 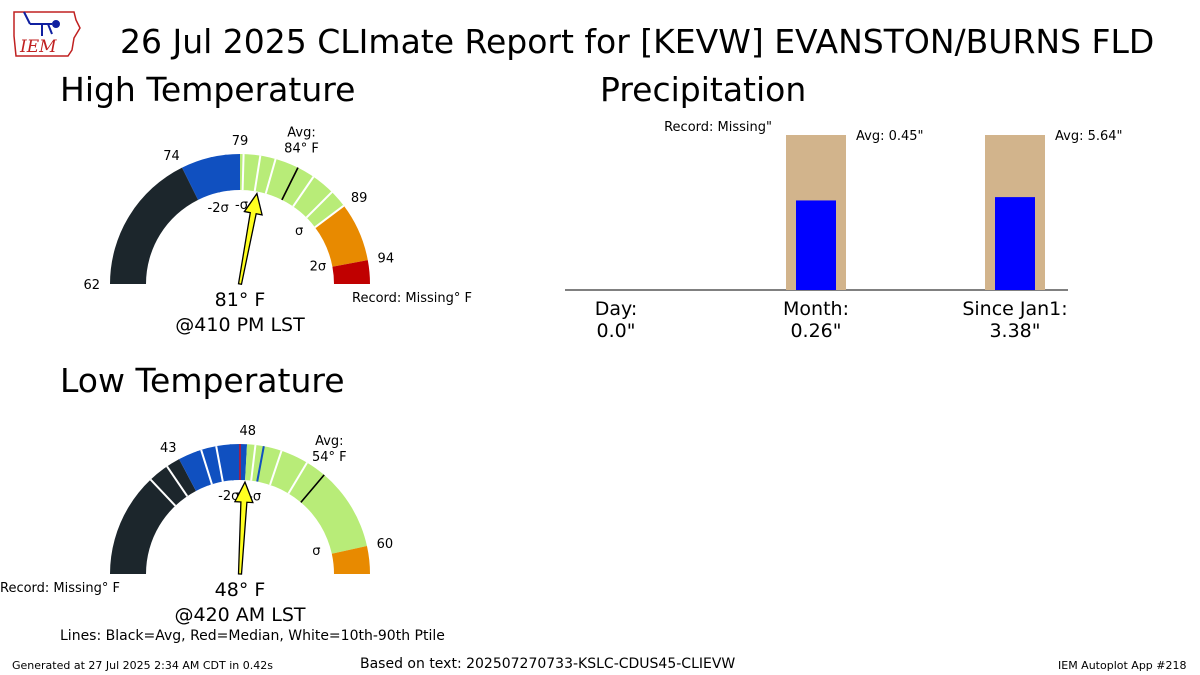 I want to click on observed-time: @420 AM LST, so click(x=240, y=615).